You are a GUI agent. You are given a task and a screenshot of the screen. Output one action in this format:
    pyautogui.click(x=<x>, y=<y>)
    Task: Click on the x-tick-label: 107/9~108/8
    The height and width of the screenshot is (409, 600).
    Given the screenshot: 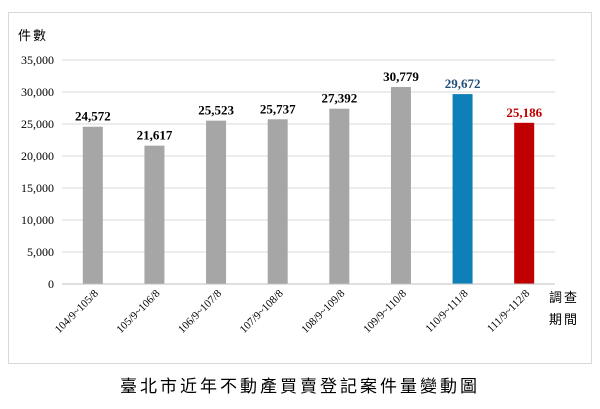 What is the action you would take?
    pyautogui.click(x=262, y=311)
    